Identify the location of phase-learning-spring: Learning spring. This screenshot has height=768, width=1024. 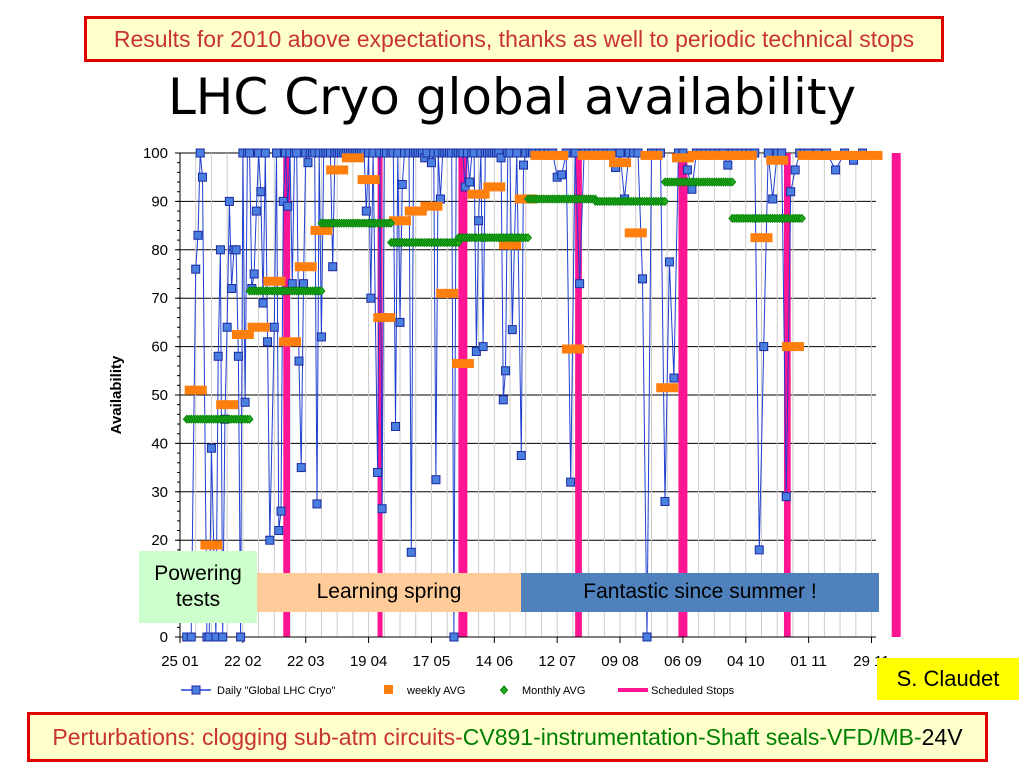
(389, 592).